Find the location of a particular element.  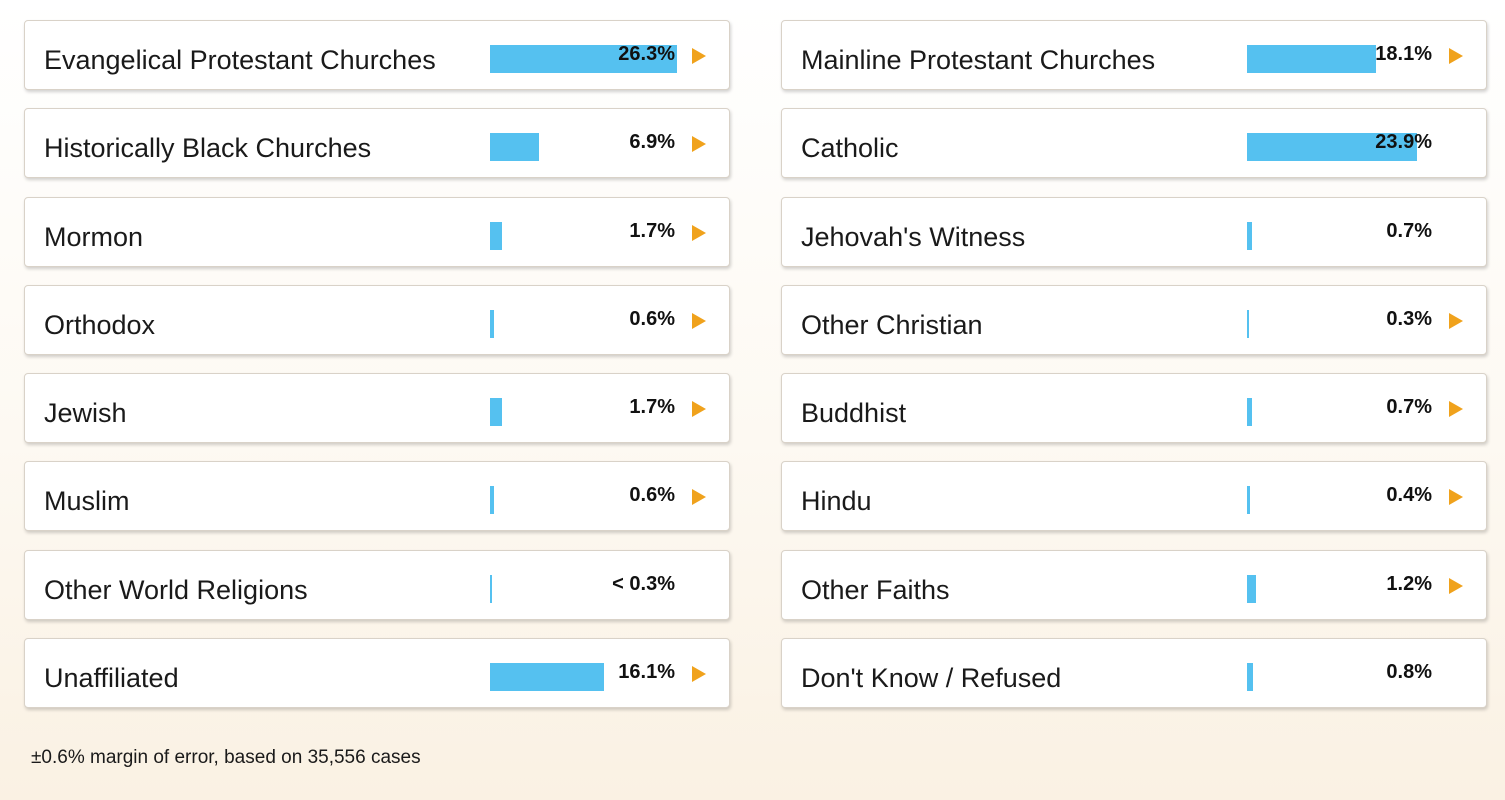

category-card: Historically Black Churches 6.9% is located at coordinates (377, 143).